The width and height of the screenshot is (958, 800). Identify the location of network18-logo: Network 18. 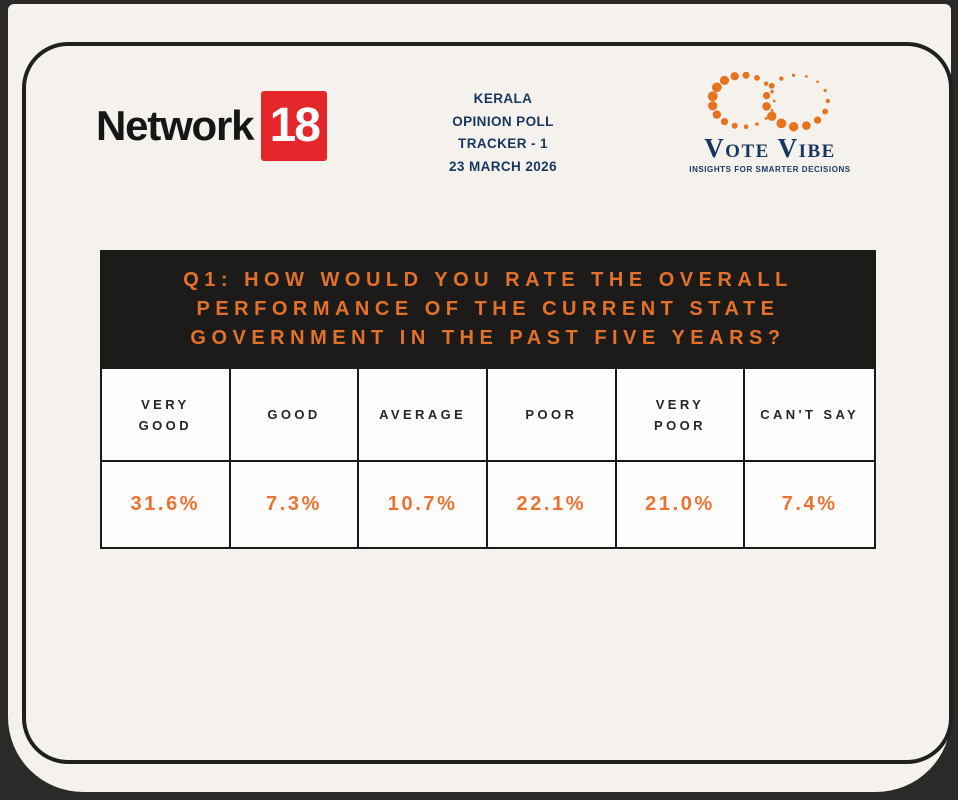
(212, 126).